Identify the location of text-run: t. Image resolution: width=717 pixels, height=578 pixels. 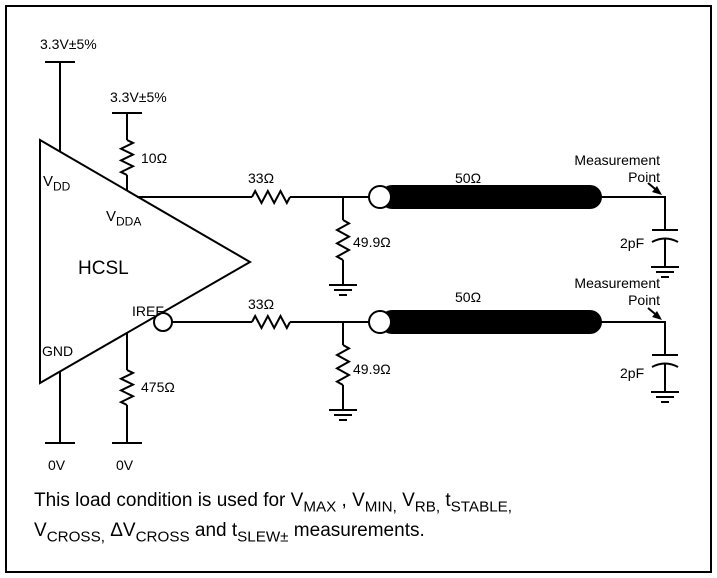
(445, 500).